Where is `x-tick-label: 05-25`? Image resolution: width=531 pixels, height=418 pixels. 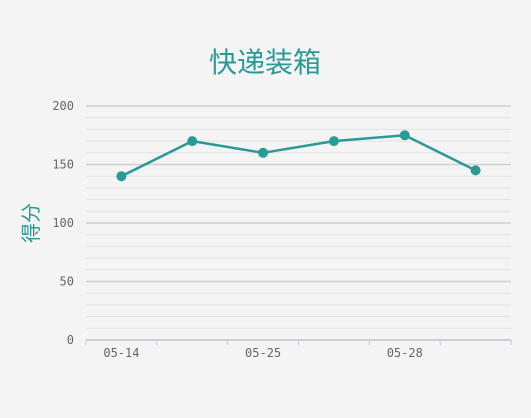 x-tick-label: 05-25 is located at coordinates (263, 353).